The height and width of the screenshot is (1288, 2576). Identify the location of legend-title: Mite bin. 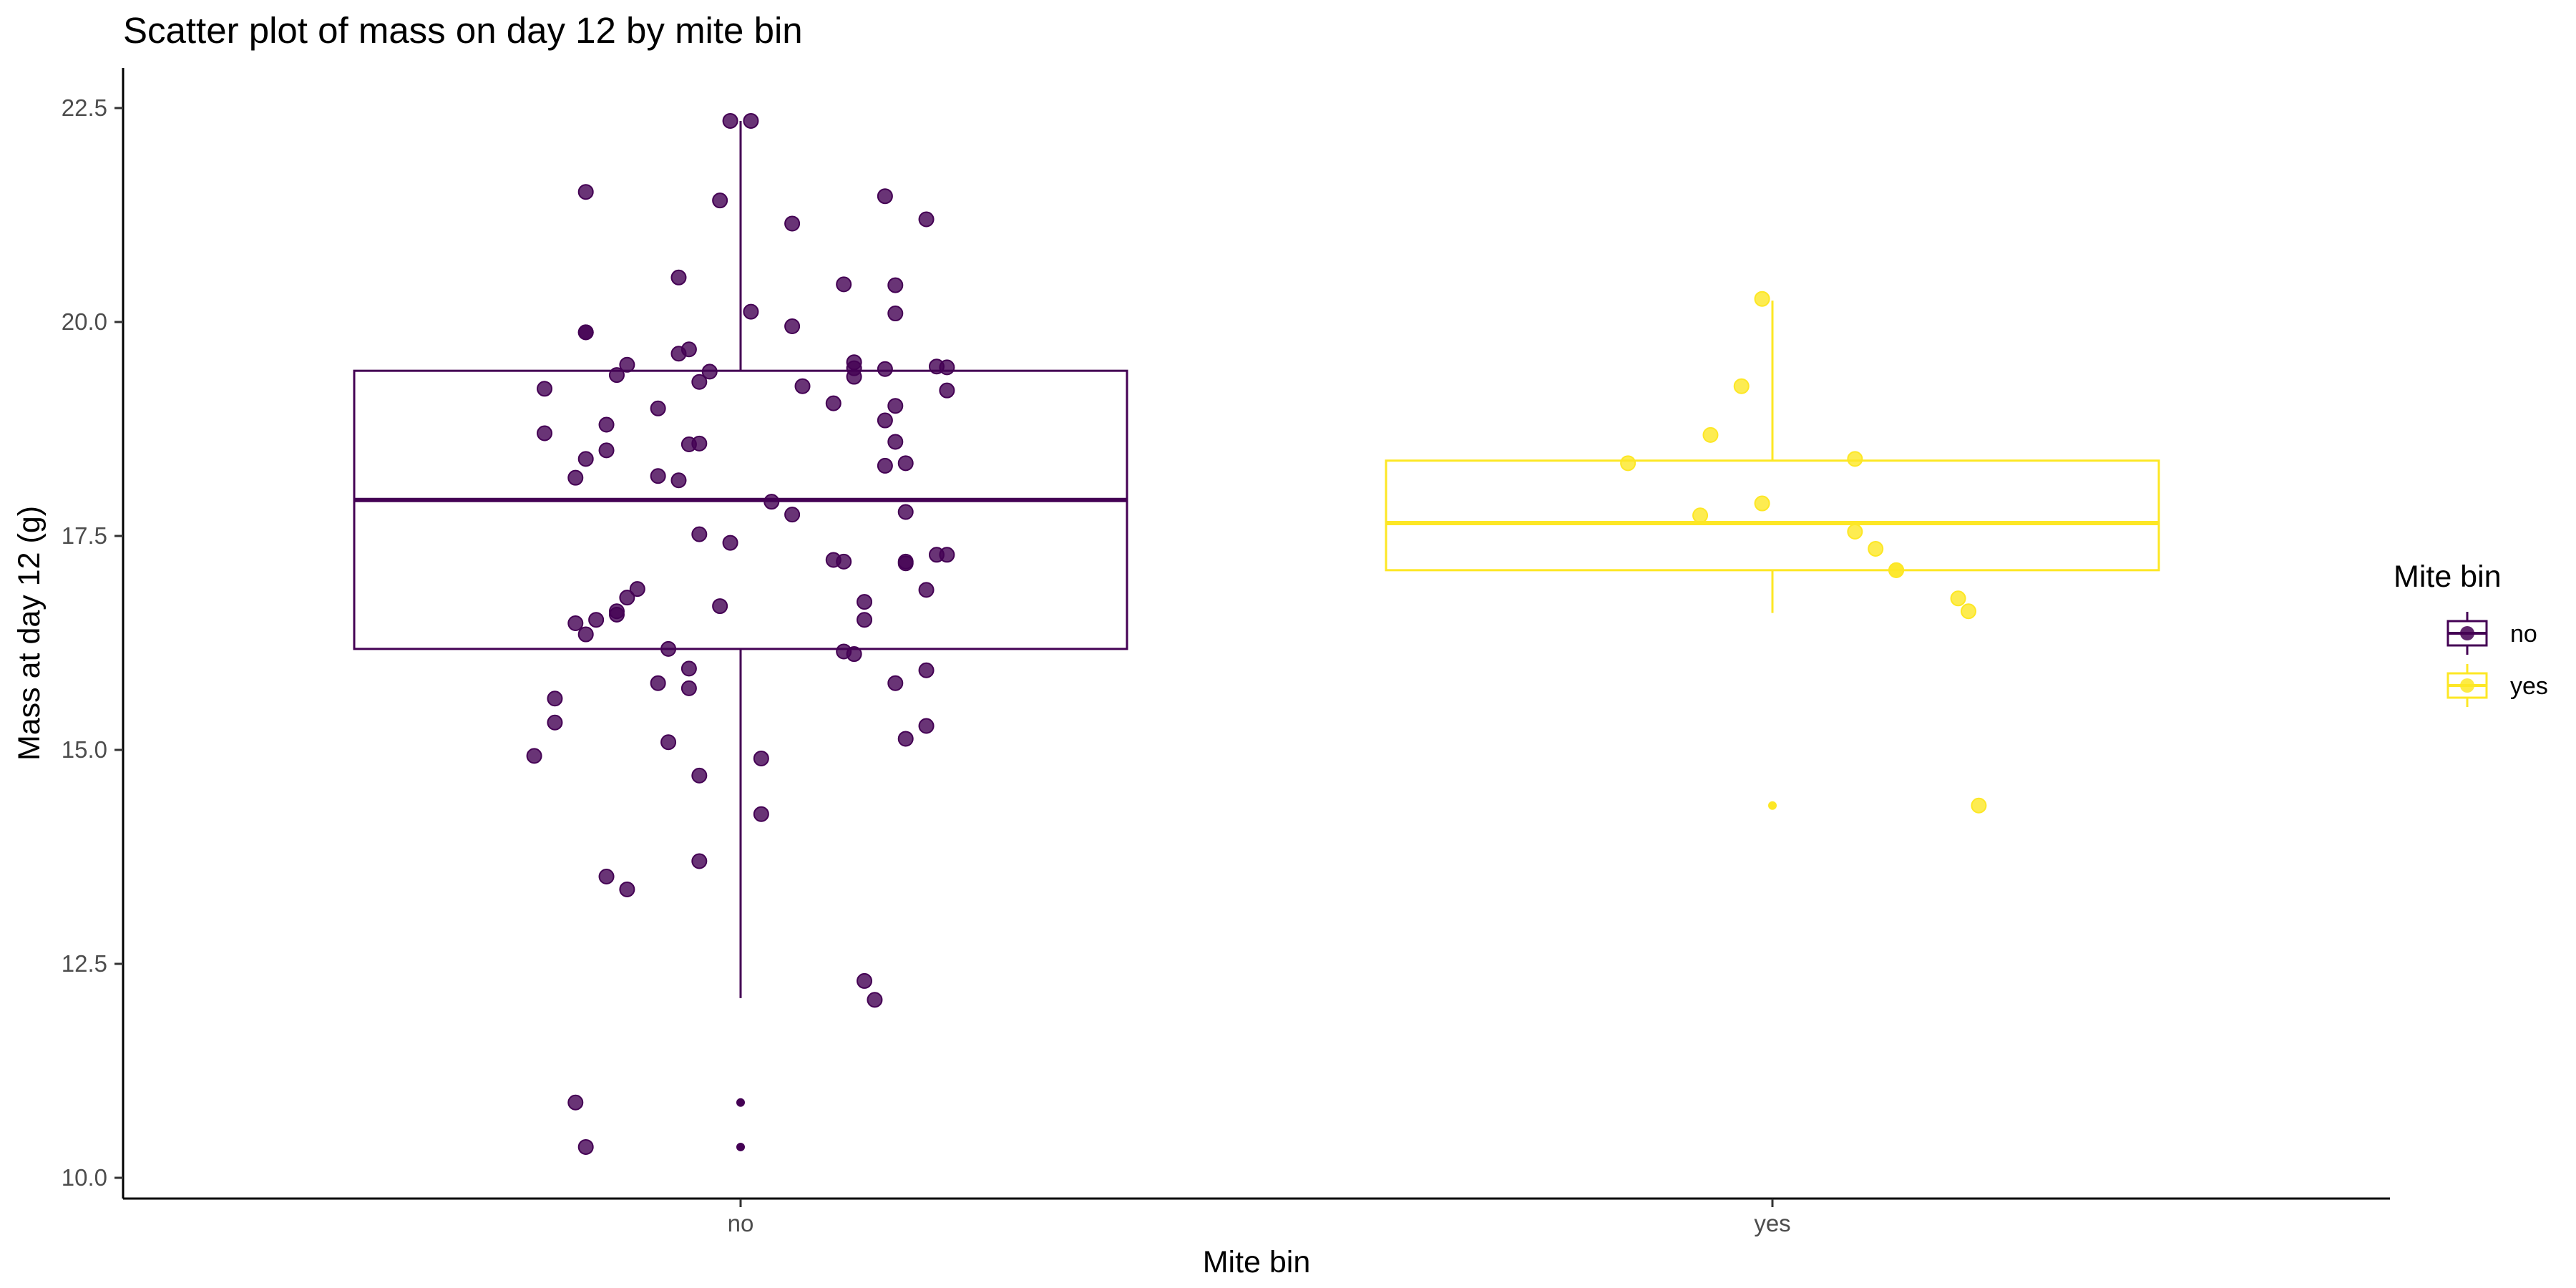
(2448, 577).